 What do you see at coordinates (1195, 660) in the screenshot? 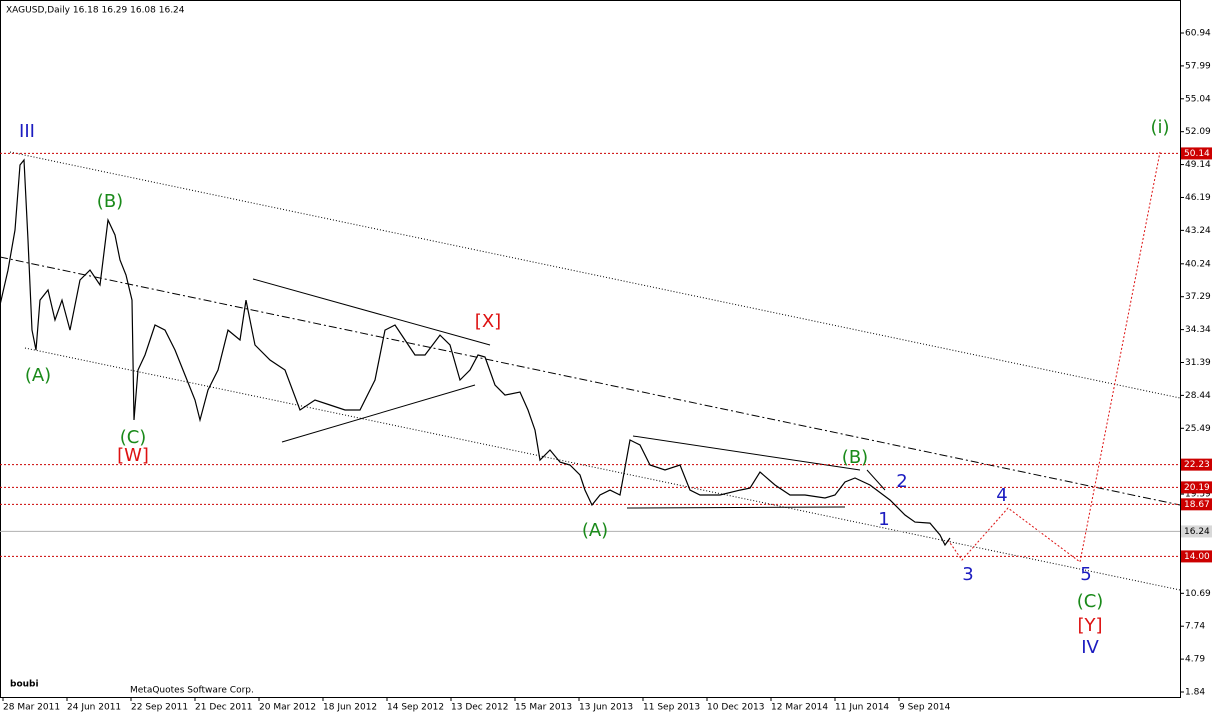
I see `y-tick-label: 4.79` at bounding box center [1195, 660].